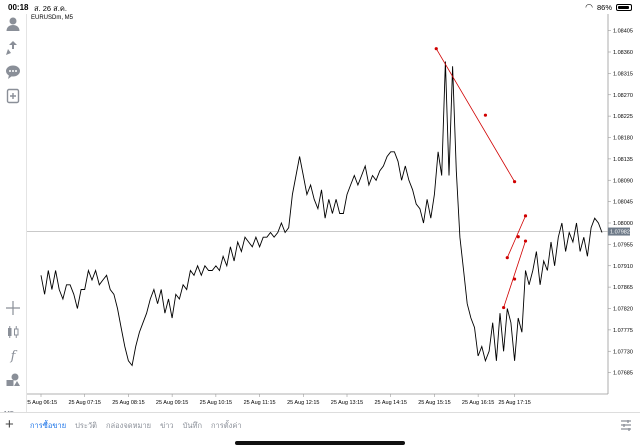  I want to click on y-tick-label: 1.08405, so click(623, 32).